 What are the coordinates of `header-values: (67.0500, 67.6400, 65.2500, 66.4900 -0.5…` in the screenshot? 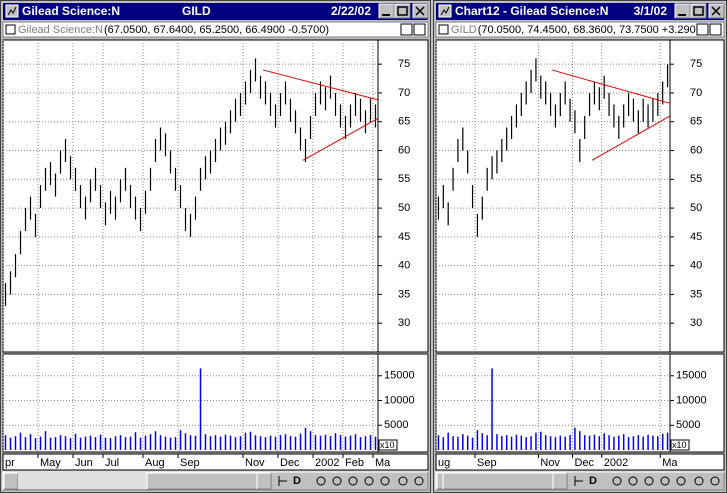 It's located at (216, 30).